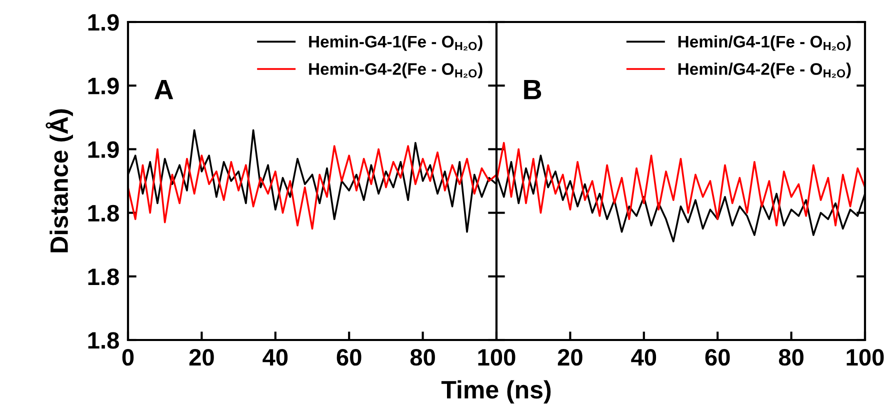  I want to click on legend-label: Hemin/G4-1(Fe - O$_{H₂O}$), so click(764, 43).